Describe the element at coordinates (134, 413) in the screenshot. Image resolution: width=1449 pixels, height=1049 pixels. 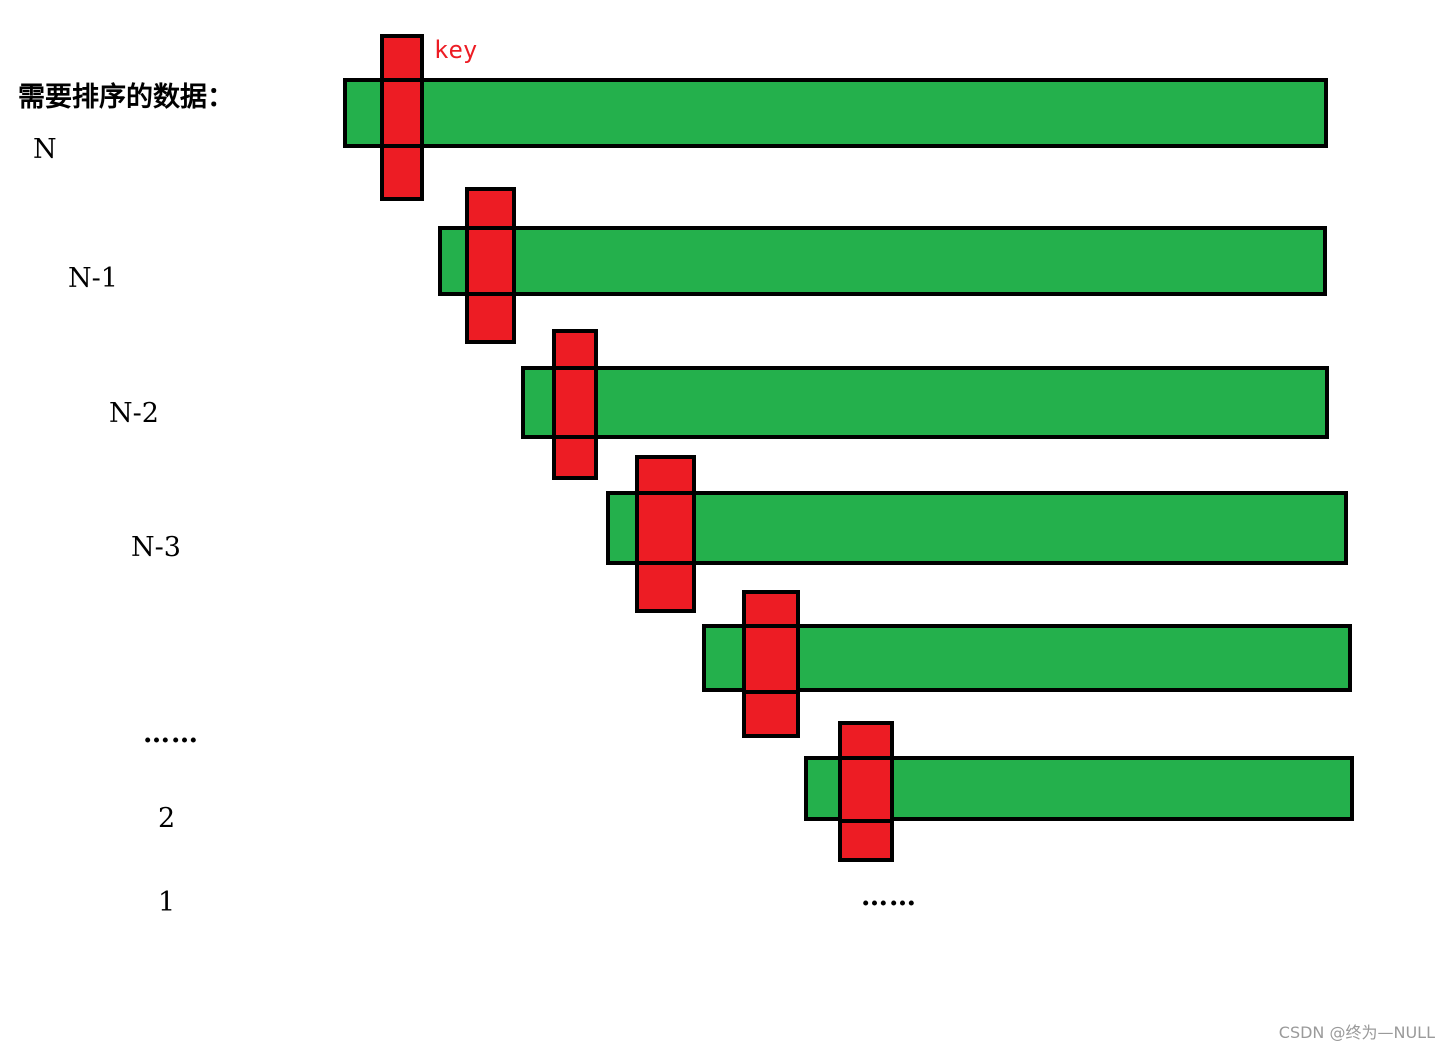
I see `level-label-n-2: N-2` at that location.